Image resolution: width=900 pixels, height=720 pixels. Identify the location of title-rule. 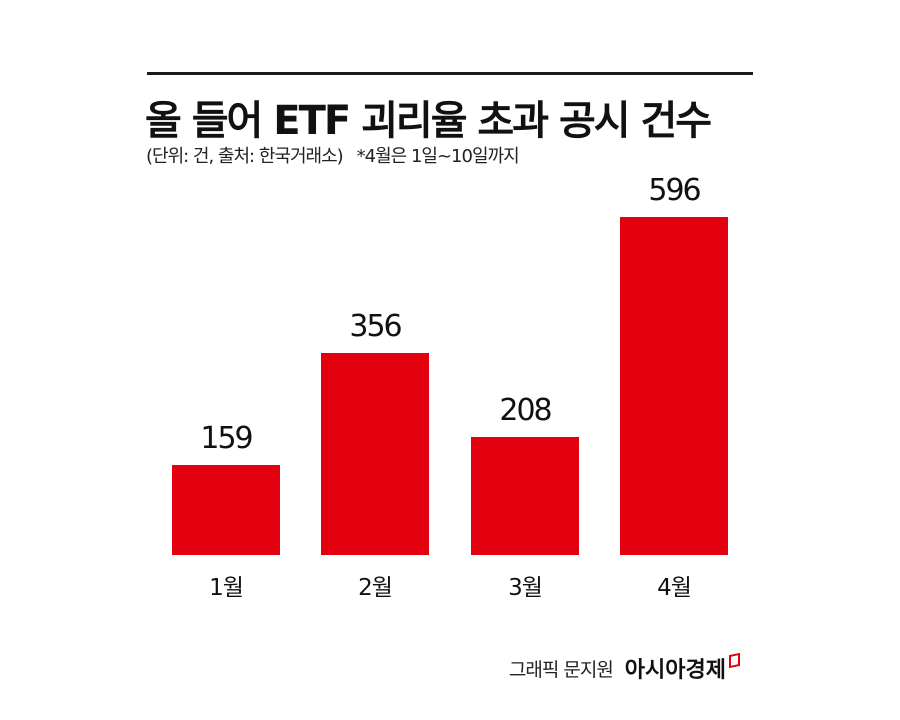
(450, 73).